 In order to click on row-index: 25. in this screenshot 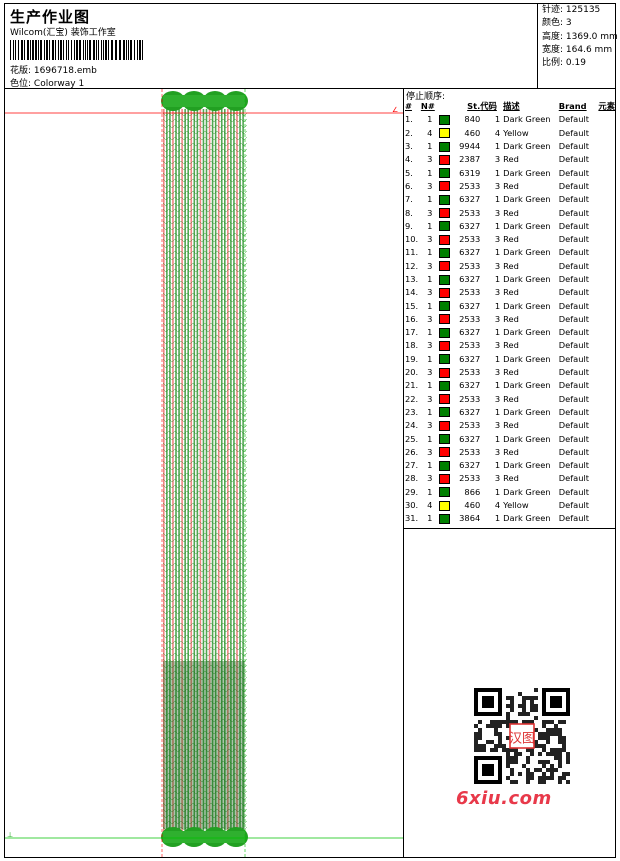, I will do `click(412, 438)`.